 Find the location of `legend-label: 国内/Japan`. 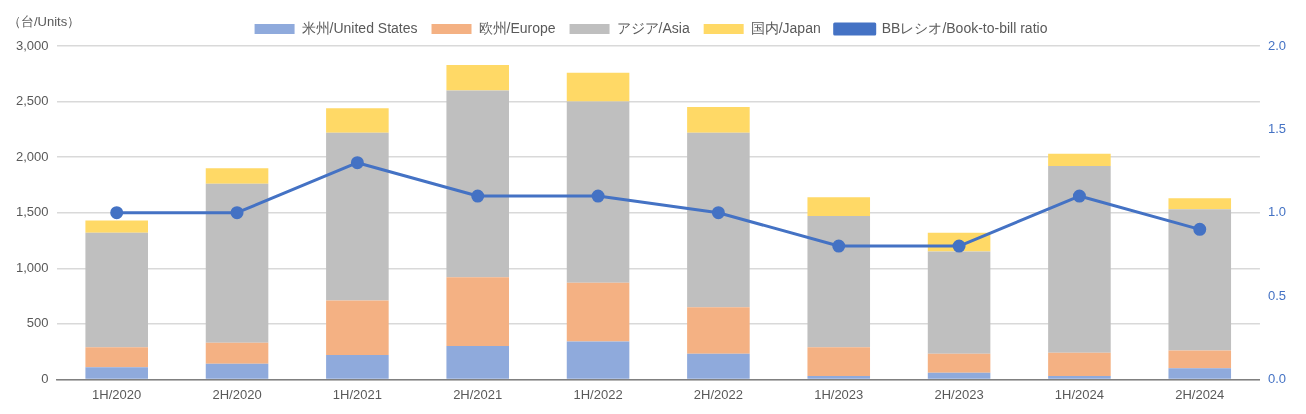

legend-label: 国内/Japan is located at coordinates (785, 27).